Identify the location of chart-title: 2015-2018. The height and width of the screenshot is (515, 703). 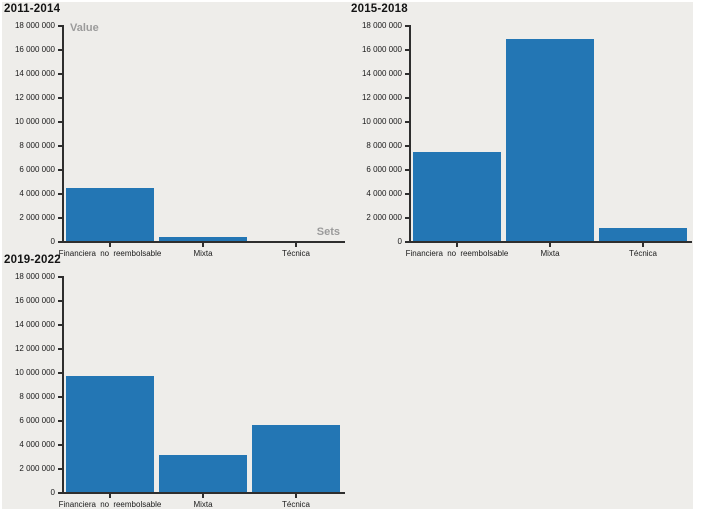
(379, 9).